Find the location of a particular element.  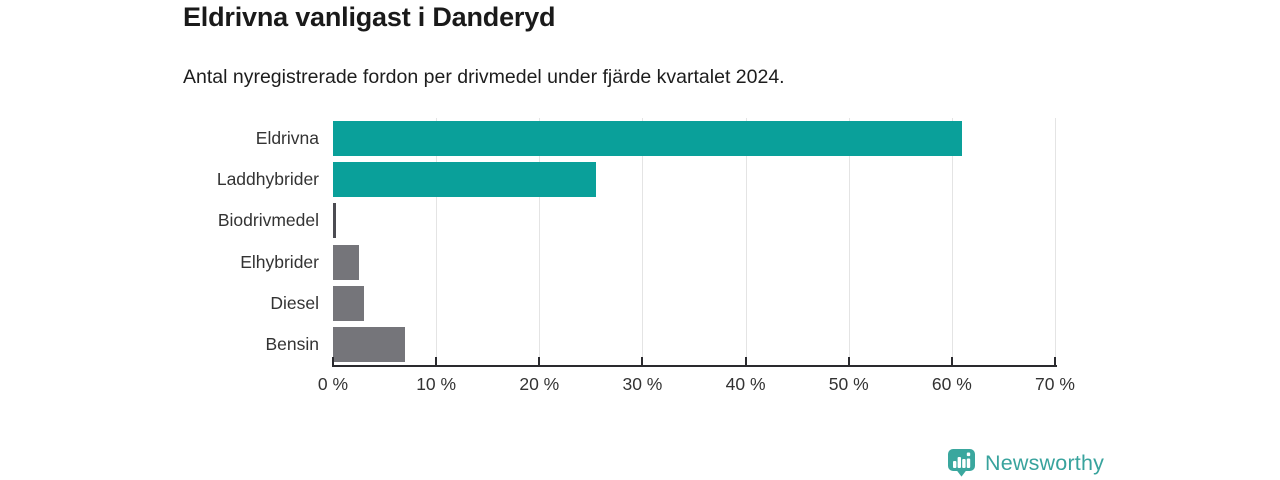

x-axis-line is located at coordinates (694, 366).